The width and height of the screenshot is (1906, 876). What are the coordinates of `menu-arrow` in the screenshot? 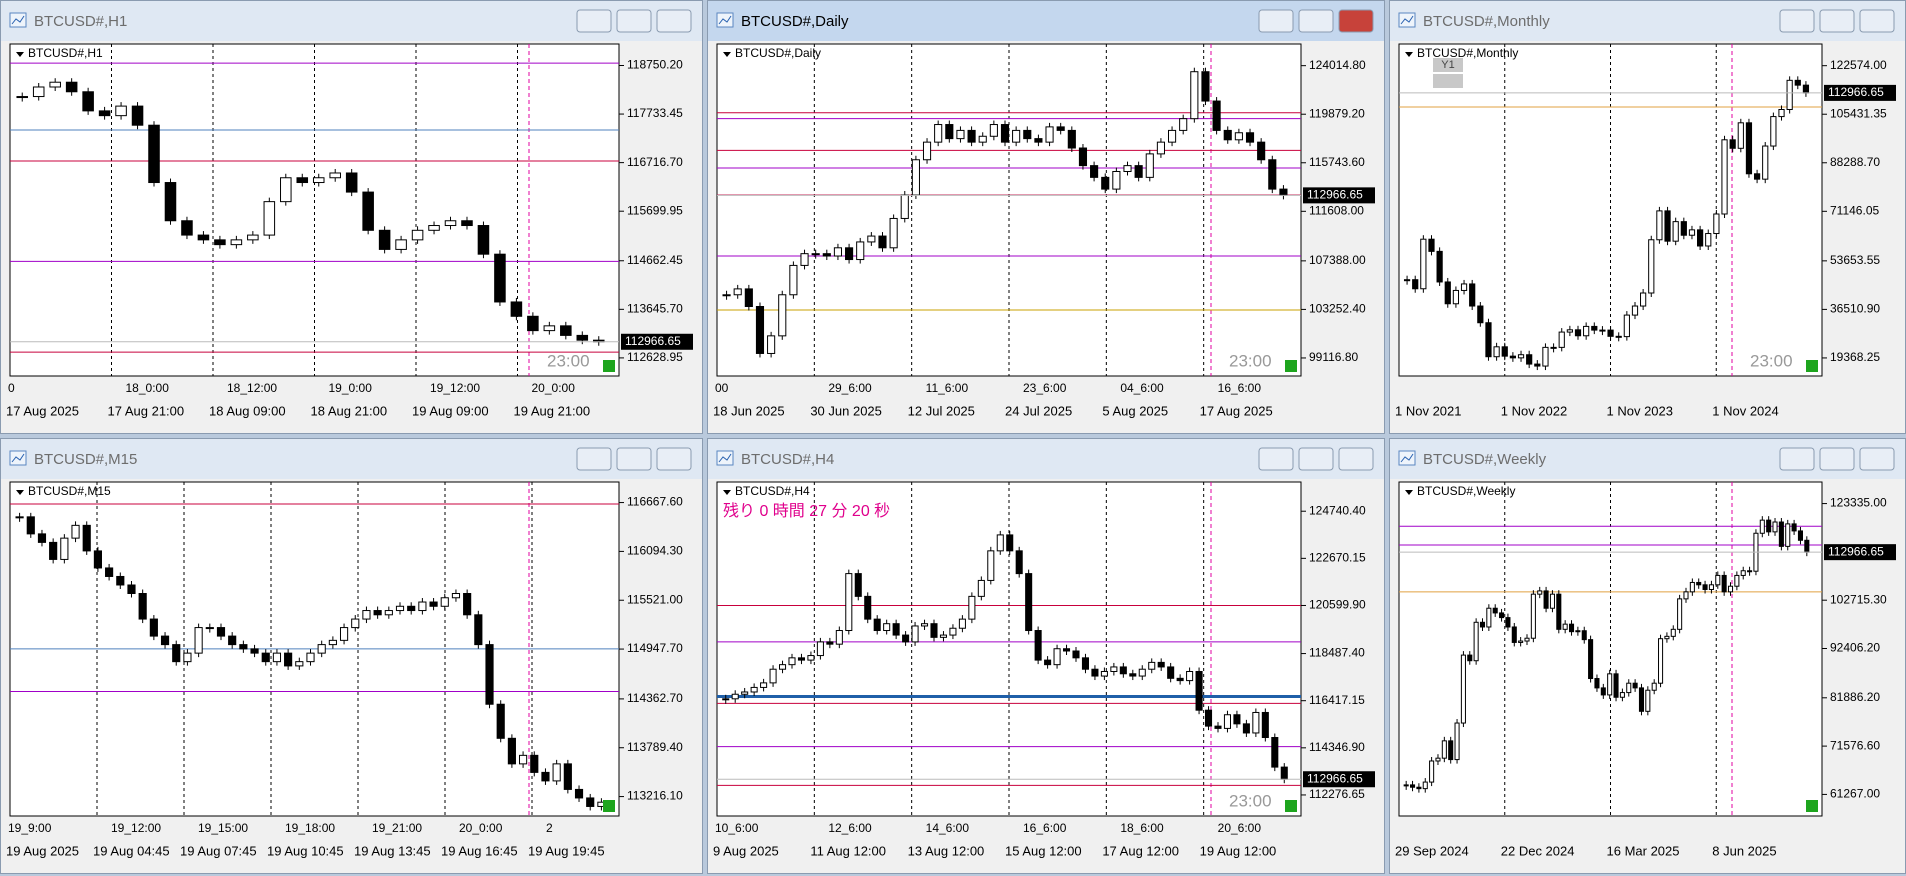 It's located at (1409, 492).